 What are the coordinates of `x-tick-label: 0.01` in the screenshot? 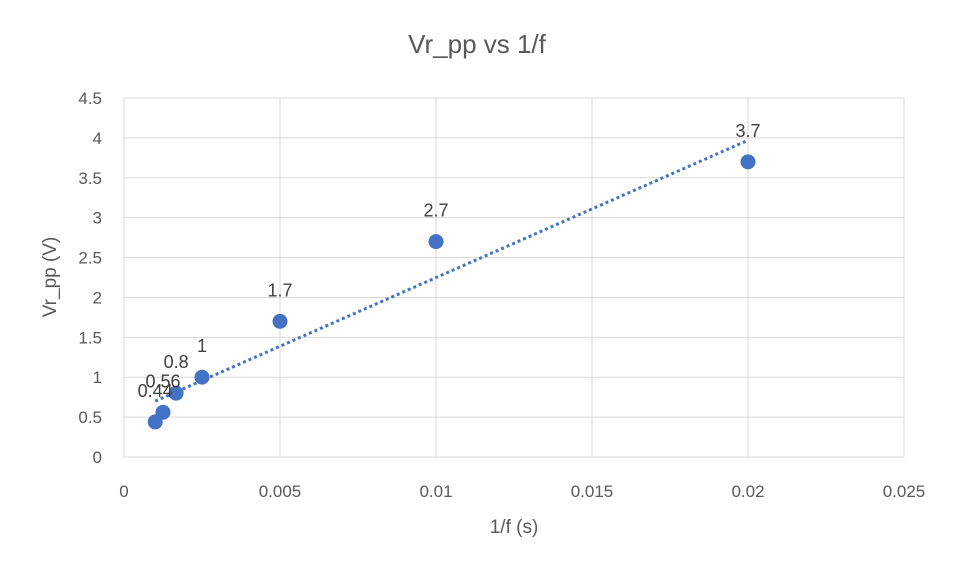 It's located at (435, 491).